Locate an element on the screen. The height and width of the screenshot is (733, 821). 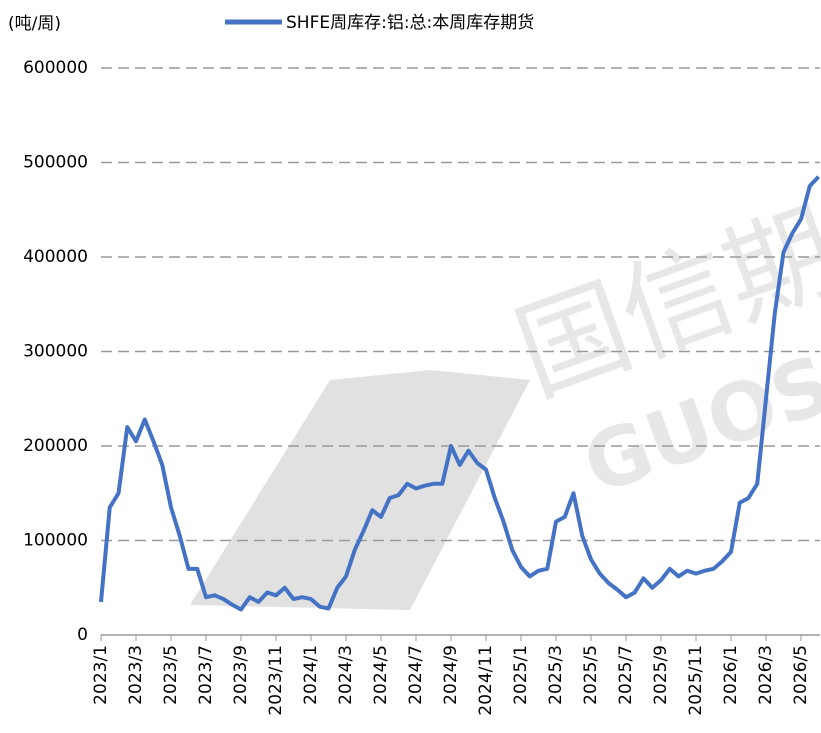
unit-label: (吨/周) is located at coordinates (34, 24).